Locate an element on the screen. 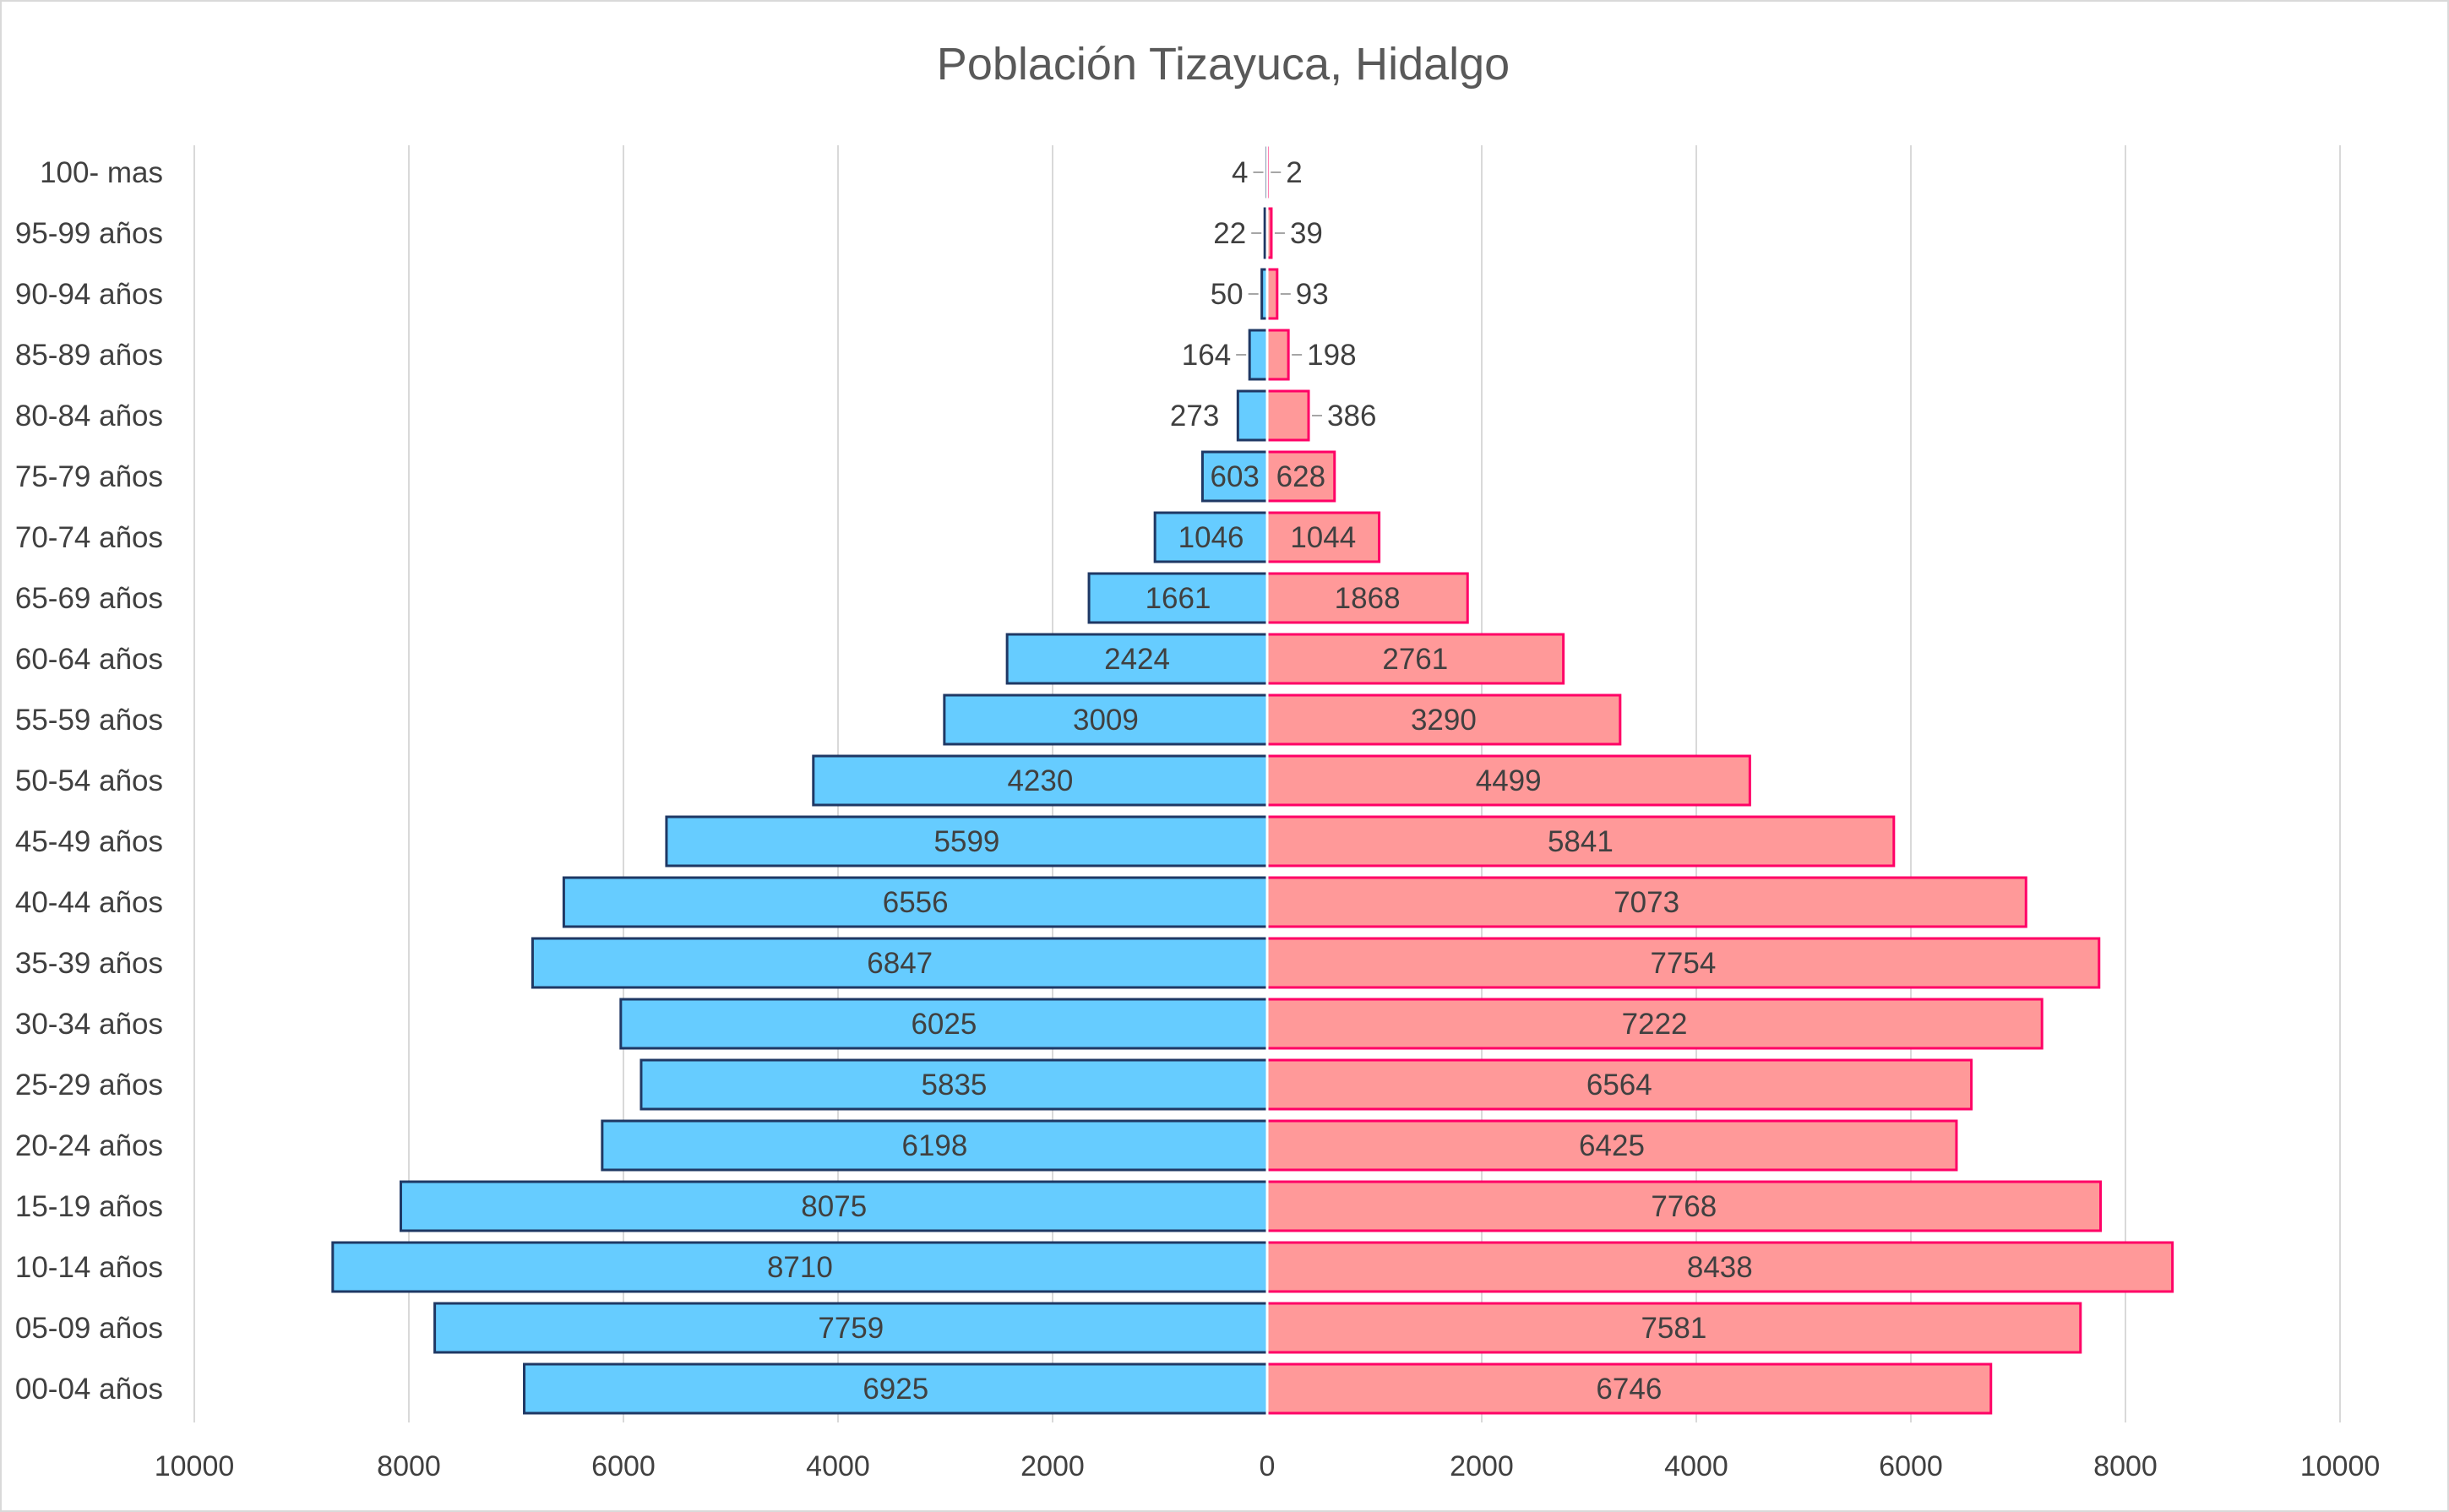 Image resolution: width=2449 pixels, height=1512 pixels. category-label: 100- mas is located at coordinates (101, 172).